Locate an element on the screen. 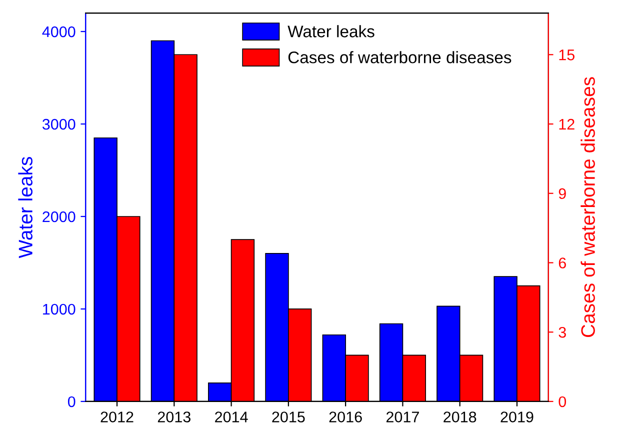  legend-label: Cases of waterborne diseases is located at coordinates (400, 57).